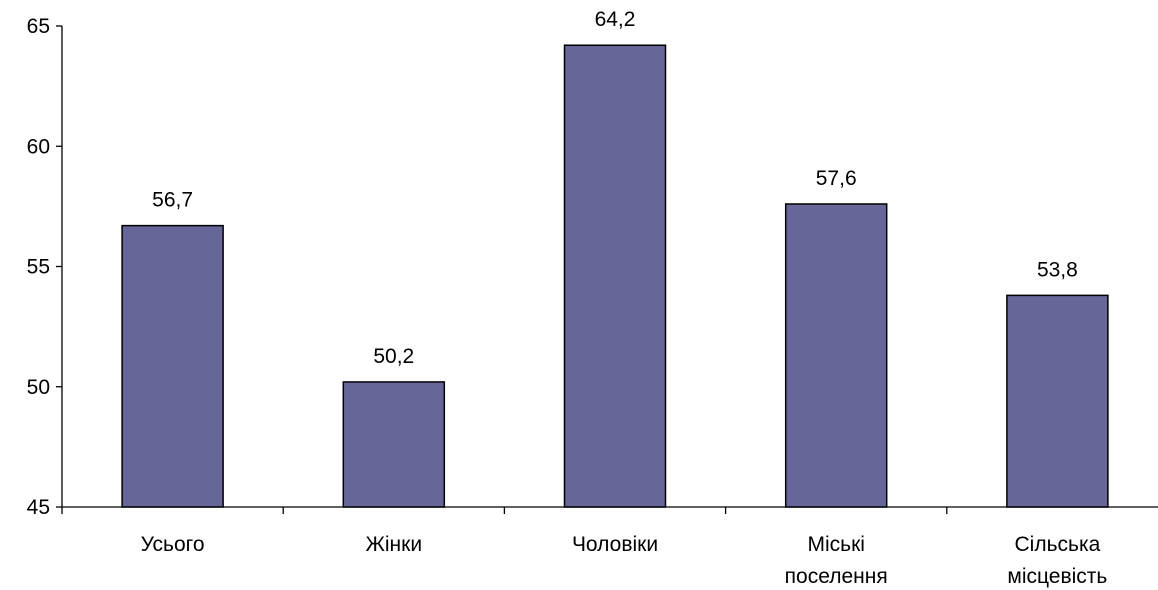 Image resolution: width=1158 pixels, height=590 pixels. What do you see at coordinates (1057, 576) in the screenshot?
I see `x-category-label-line: місцевість` at bounding box center [1057, 576].